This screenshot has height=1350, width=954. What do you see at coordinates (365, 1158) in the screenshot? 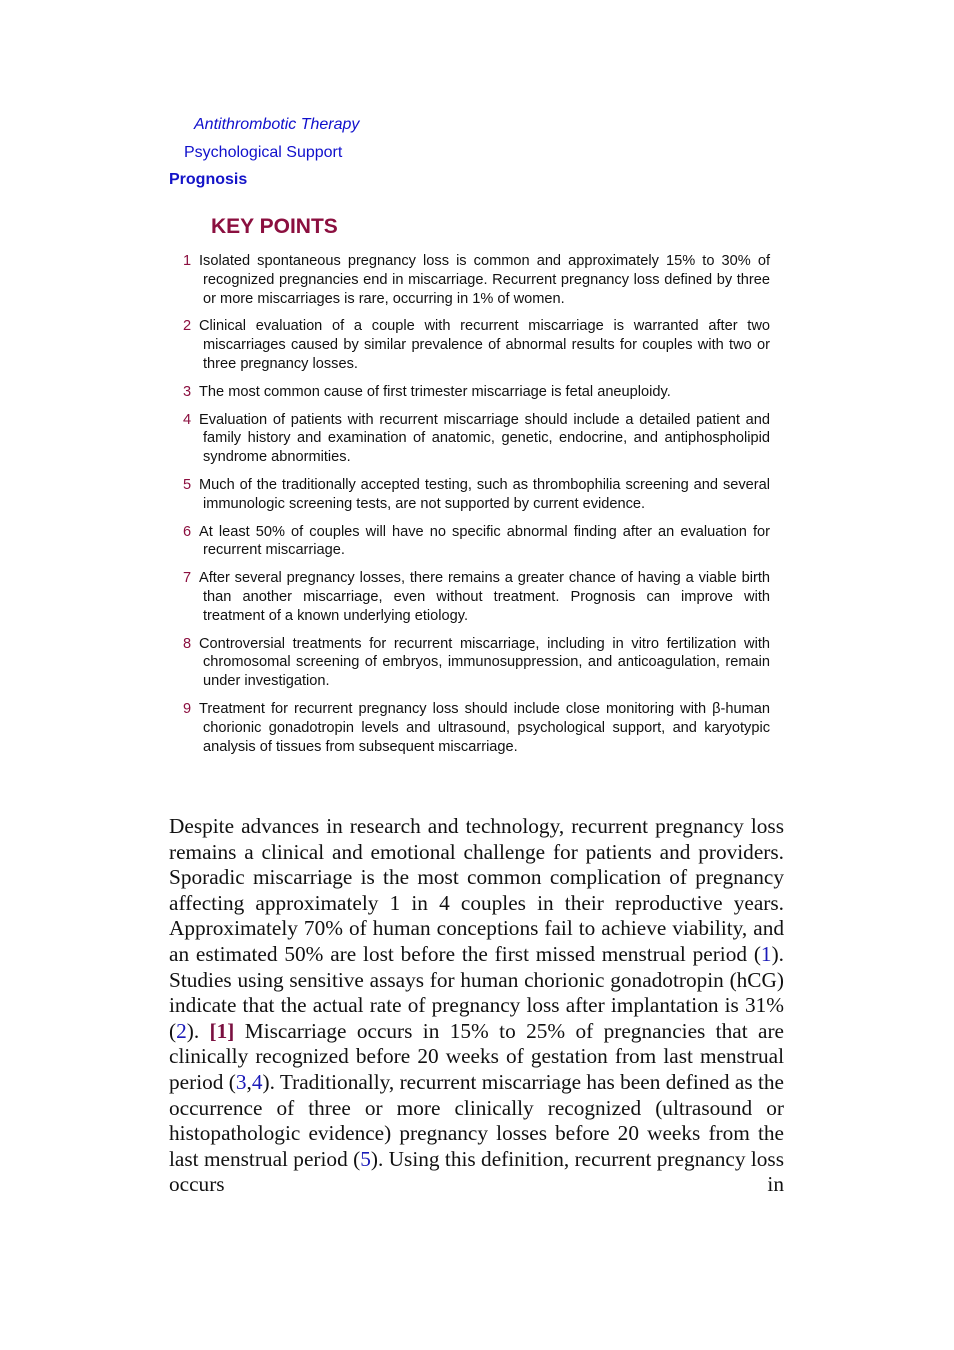
I see `reference-link: 5` at bounding box center [365, 1158].